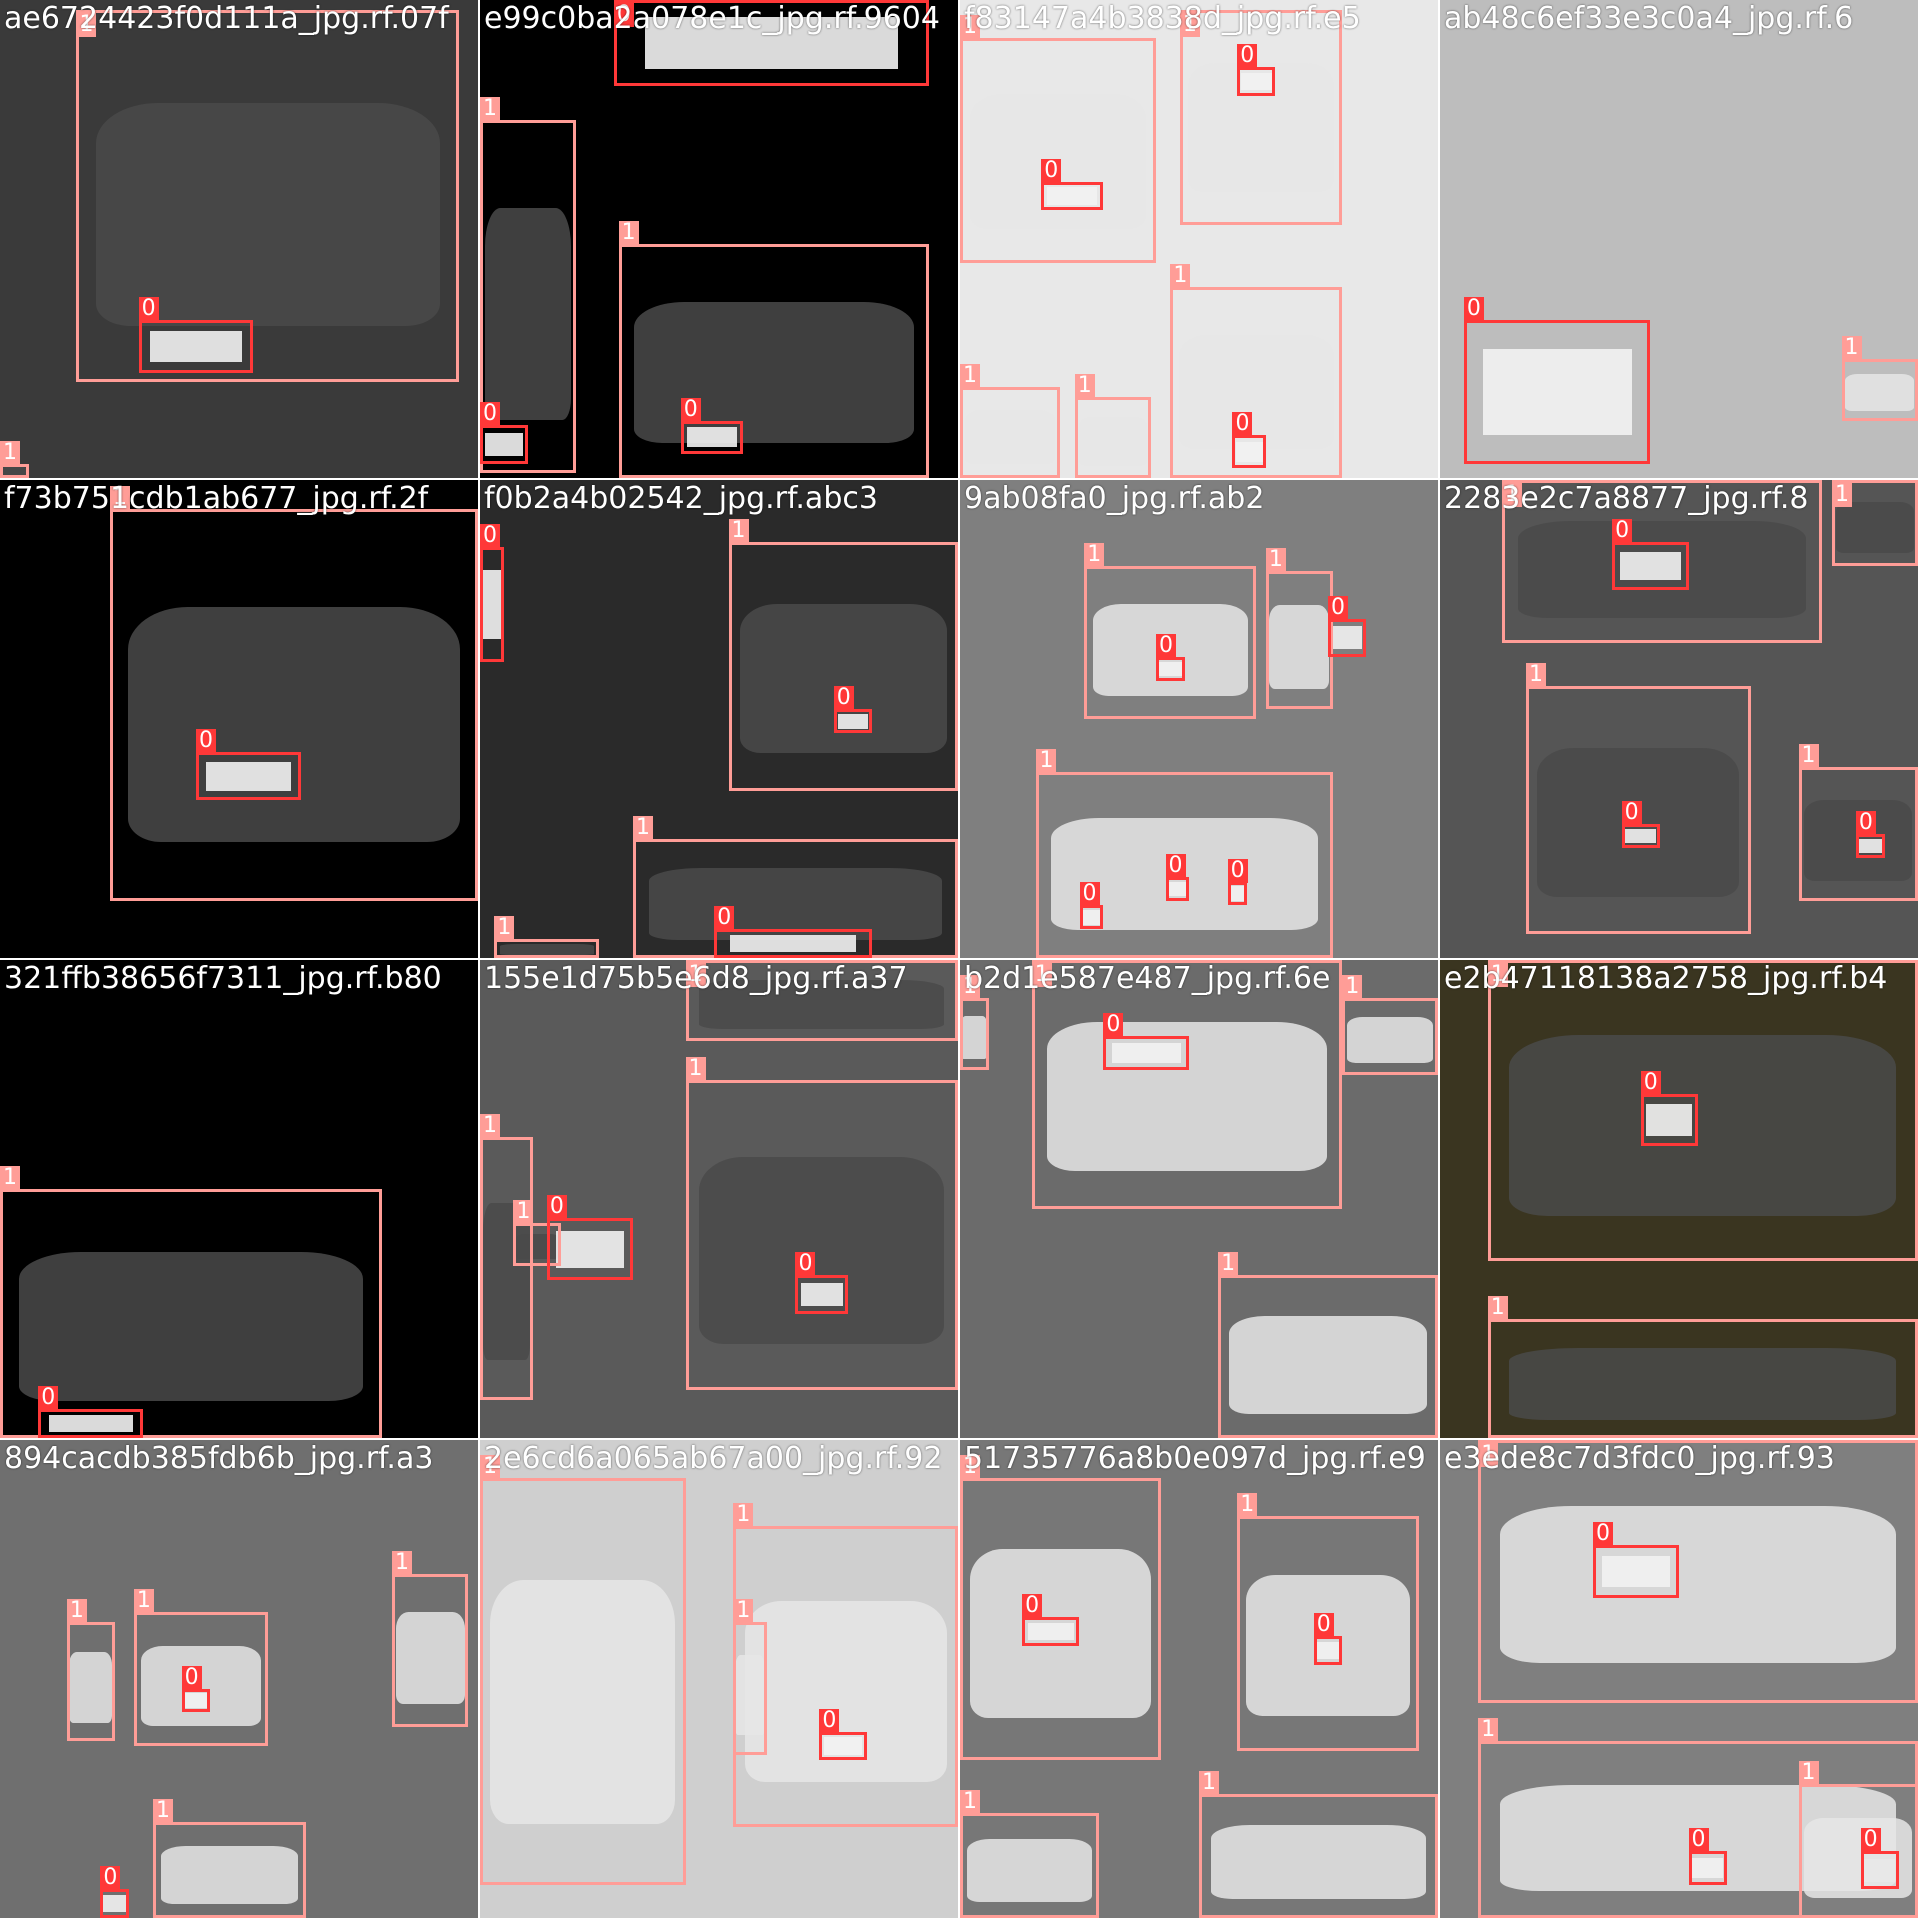 The height and width of the screenshot is (1920, 1920). I want to click on tile-filename: 894cacdb385fdb6b_jpg.rf.a3, so click(219, 1458).